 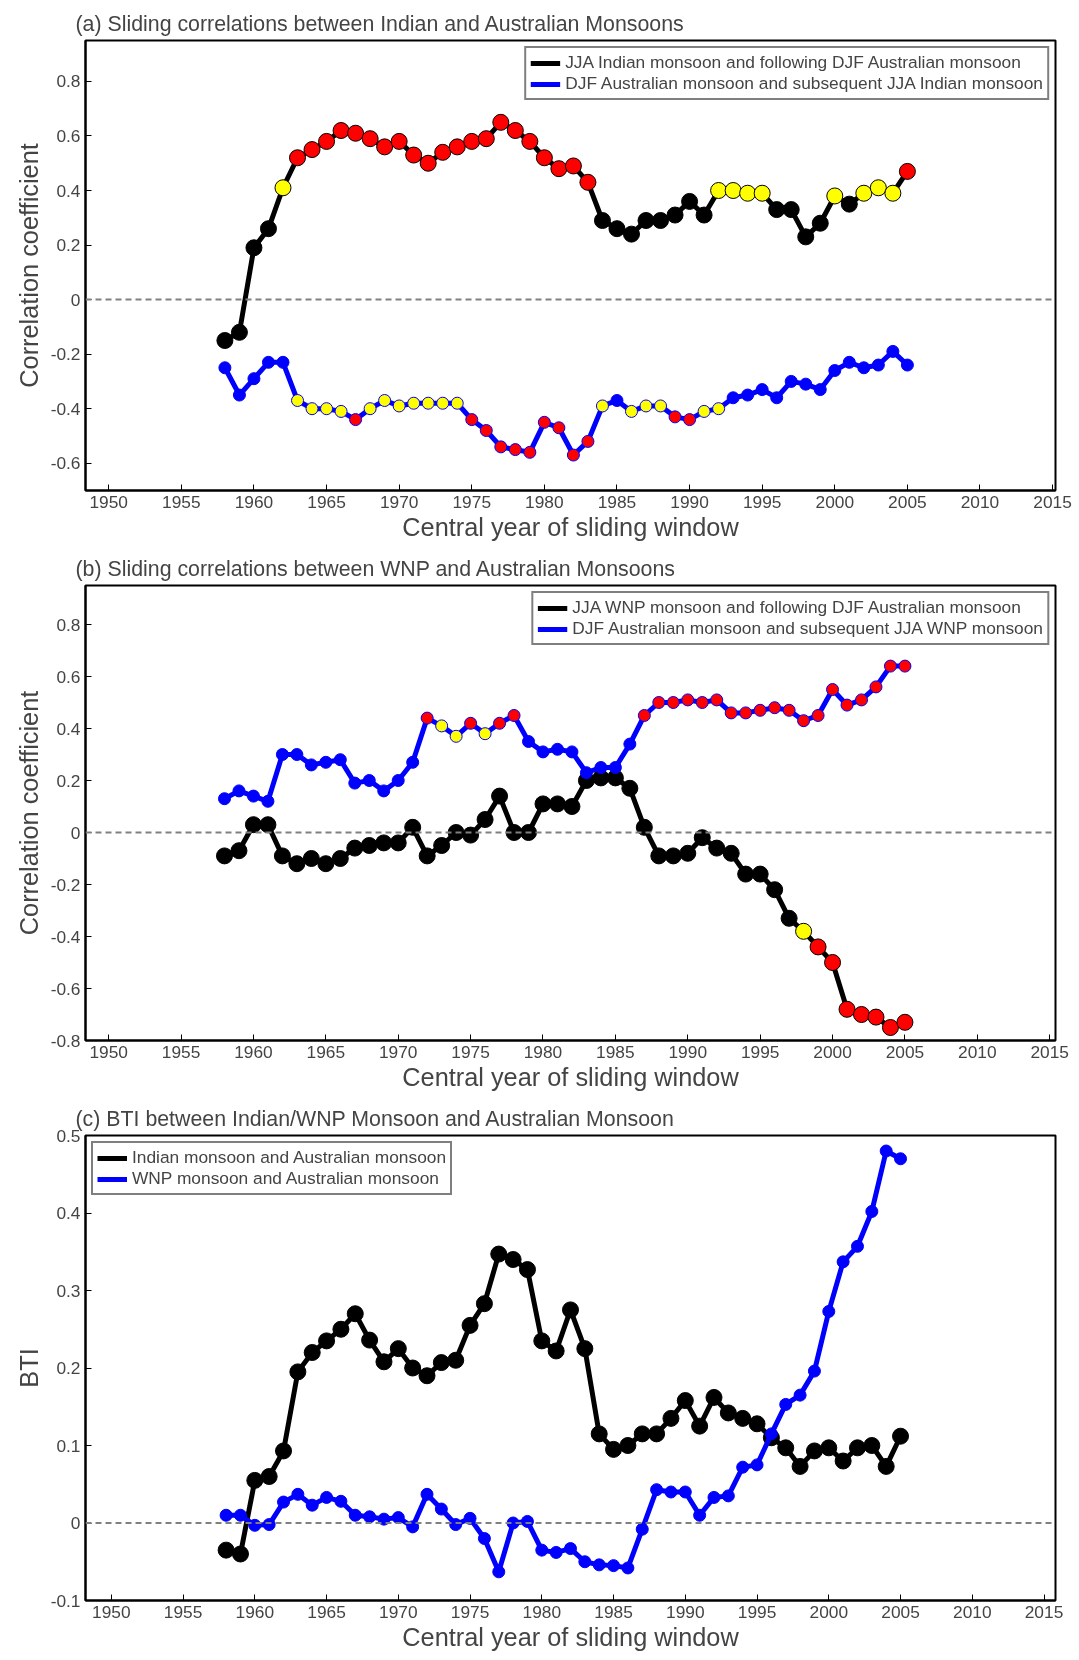 What do you see at coordinates (254, 501) in the screenshot?
I see `x-tick-label: 1960` at bounding box center [254, 501].